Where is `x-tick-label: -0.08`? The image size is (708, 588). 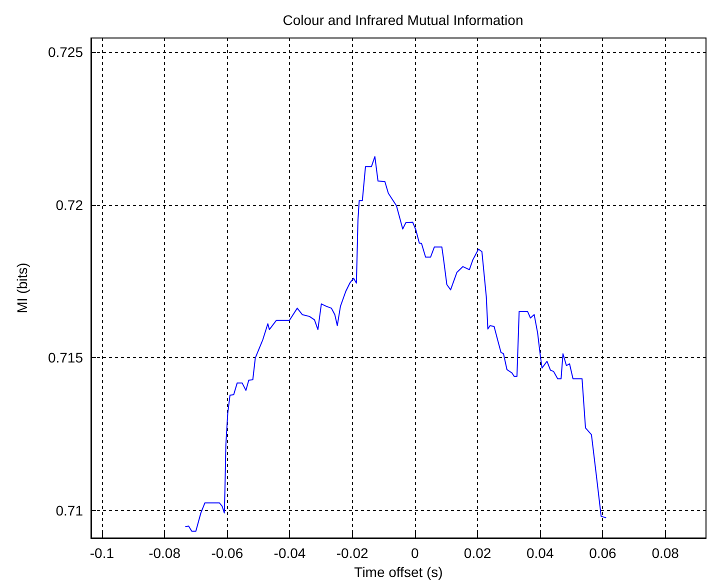
x-tick-label: -0.08 is located at coordinates (164, 553).